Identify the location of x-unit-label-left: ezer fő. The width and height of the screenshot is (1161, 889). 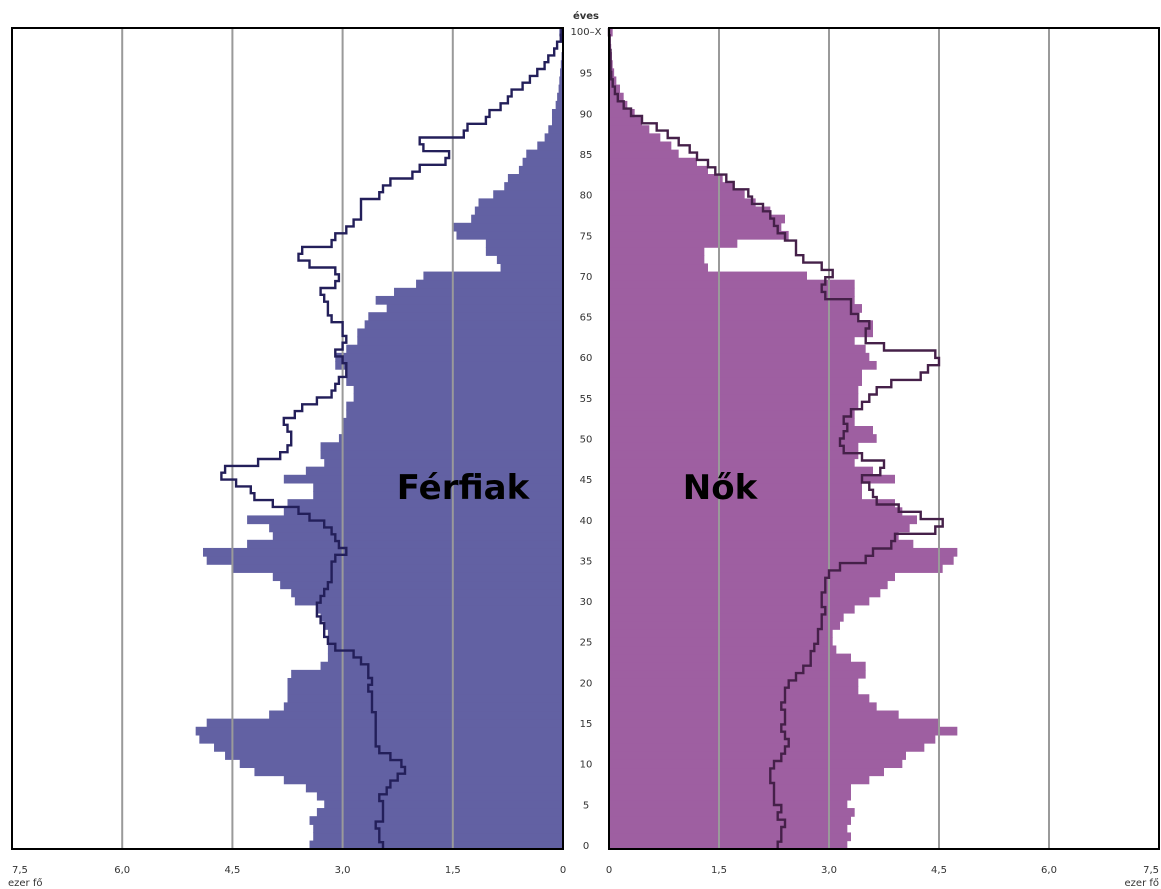
(25, 883).